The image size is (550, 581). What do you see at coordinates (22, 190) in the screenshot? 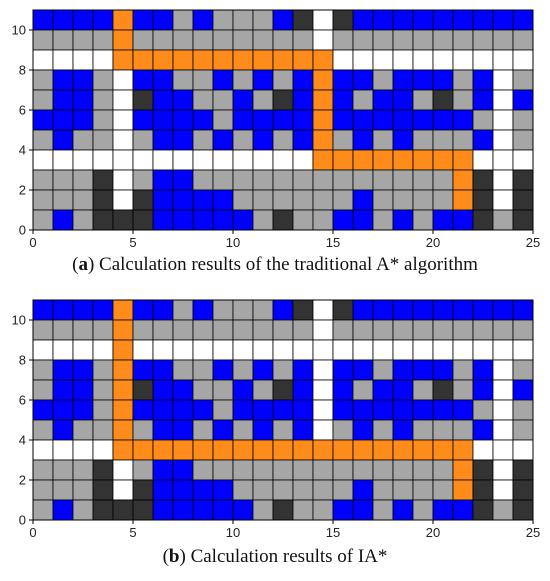
I see `y-tick-label: 2` at bounding box center [22, 190].